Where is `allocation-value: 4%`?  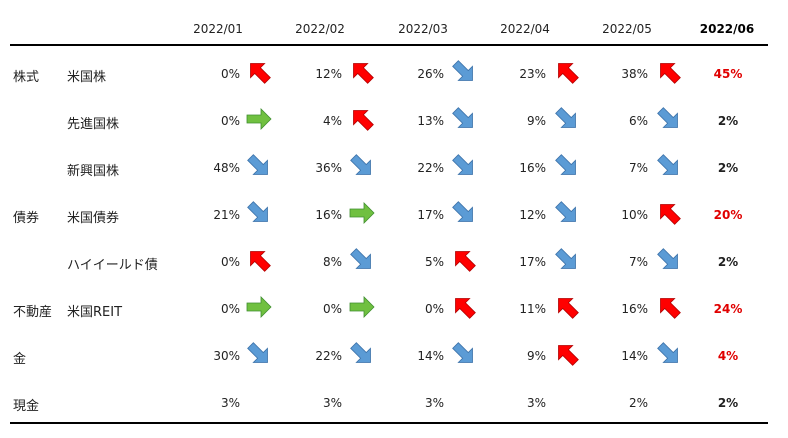
allocation-value: 4% is located at coordinates (332, 121).